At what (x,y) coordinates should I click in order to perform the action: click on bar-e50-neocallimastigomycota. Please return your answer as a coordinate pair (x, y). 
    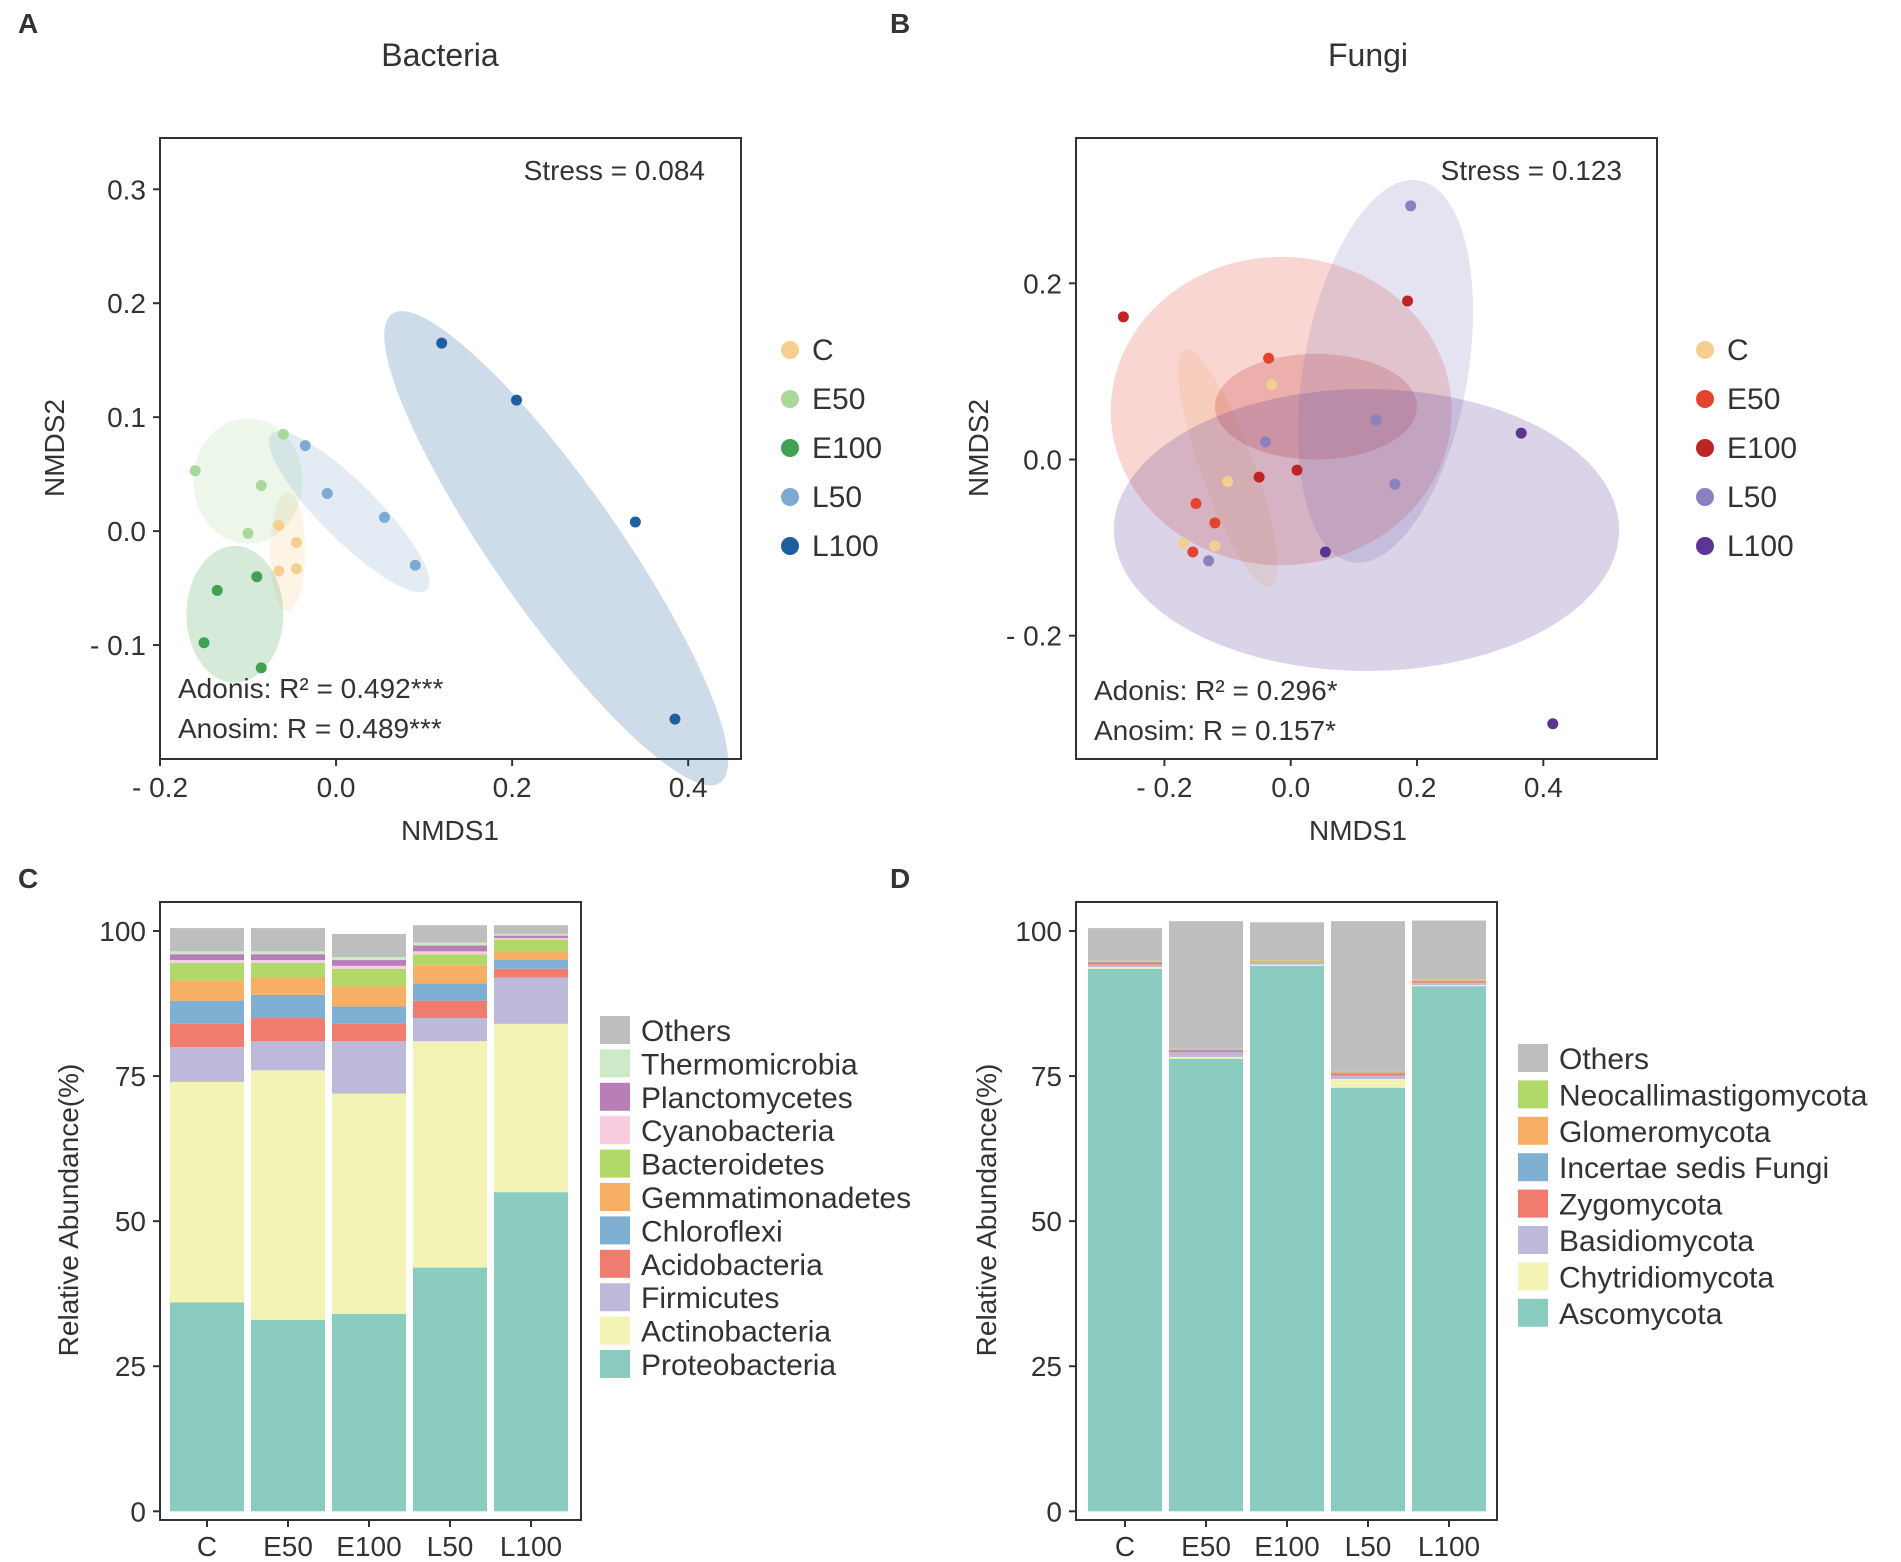
    Looking at the image, I should click on (1206, 1049).